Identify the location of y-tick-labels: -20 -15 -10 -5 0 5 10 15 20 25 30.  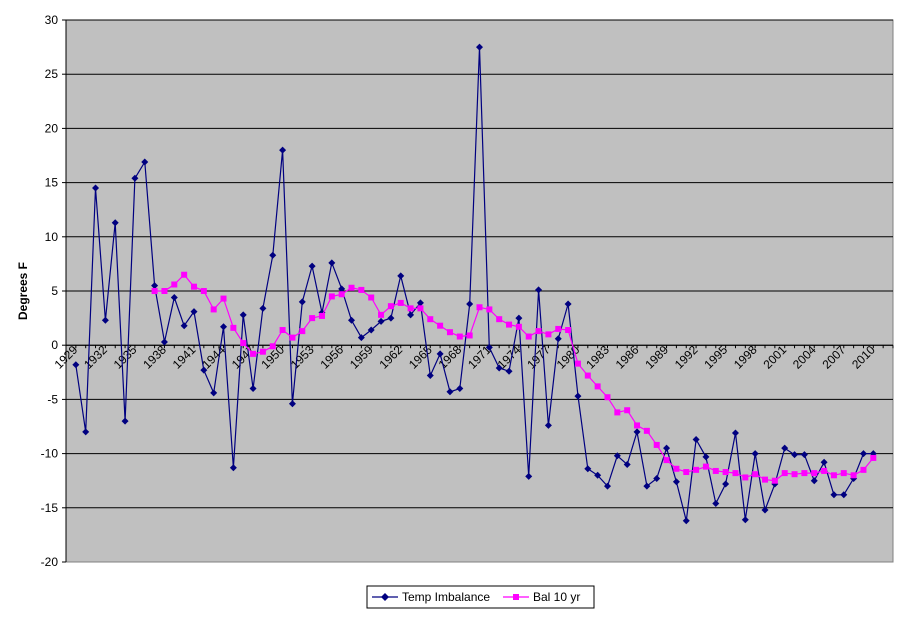
(50, 291).